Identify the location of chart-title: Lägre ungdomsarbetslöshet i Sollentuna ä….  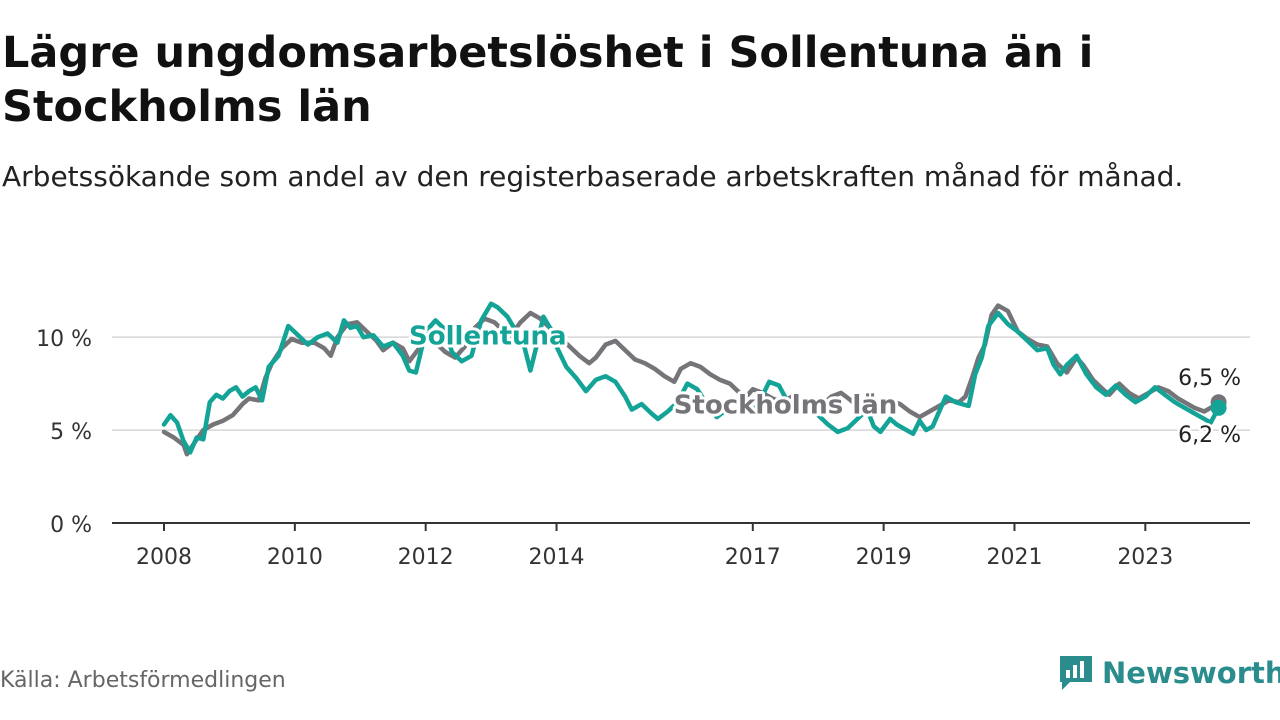
(548, 80).